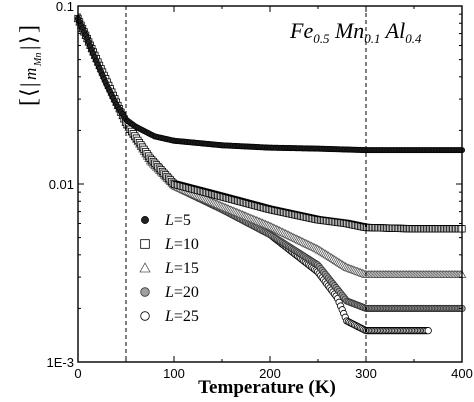 This screenshot has width=474, height=402. I want to click on y-tick-label: 0.1, so click(65, 7).